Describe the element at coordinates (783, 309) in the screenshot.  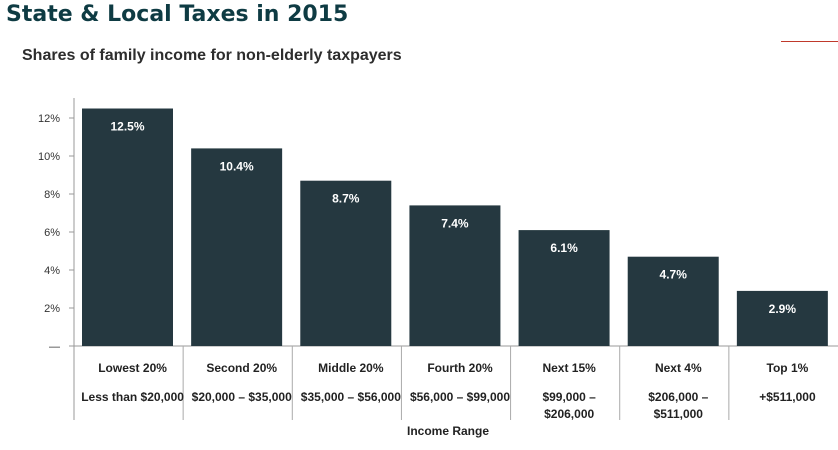
I see `bar-data-label: 2.9%` at that location.